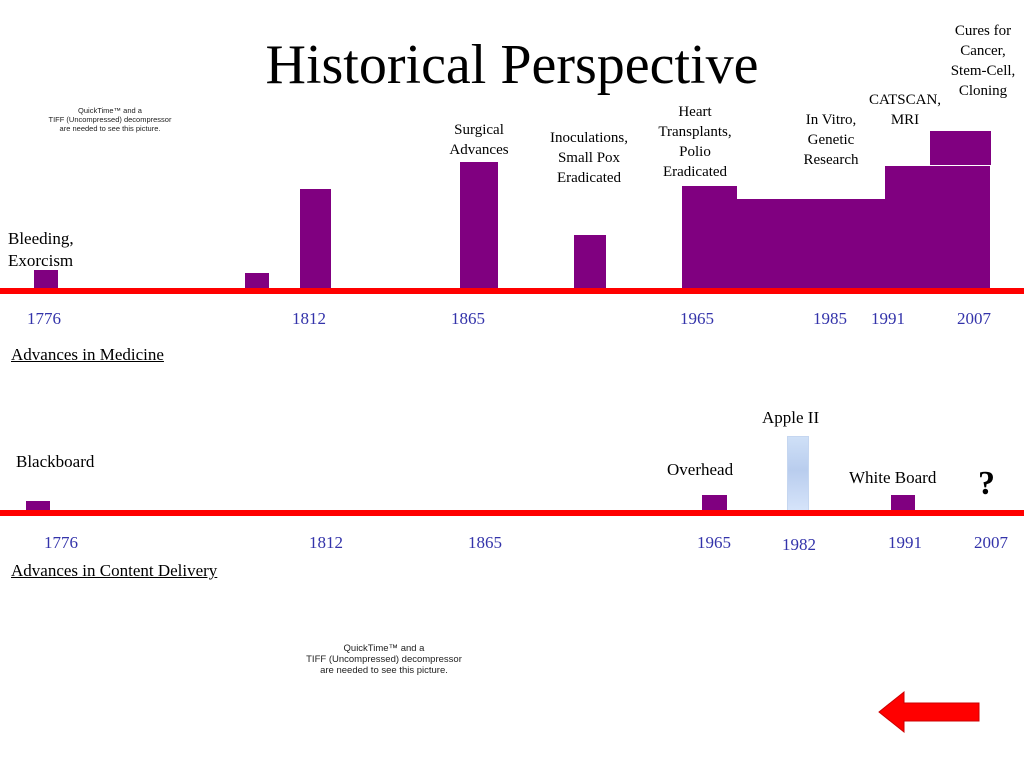  I want to click on label-surgical-advances: Surgical Advances, so click(479, 140).